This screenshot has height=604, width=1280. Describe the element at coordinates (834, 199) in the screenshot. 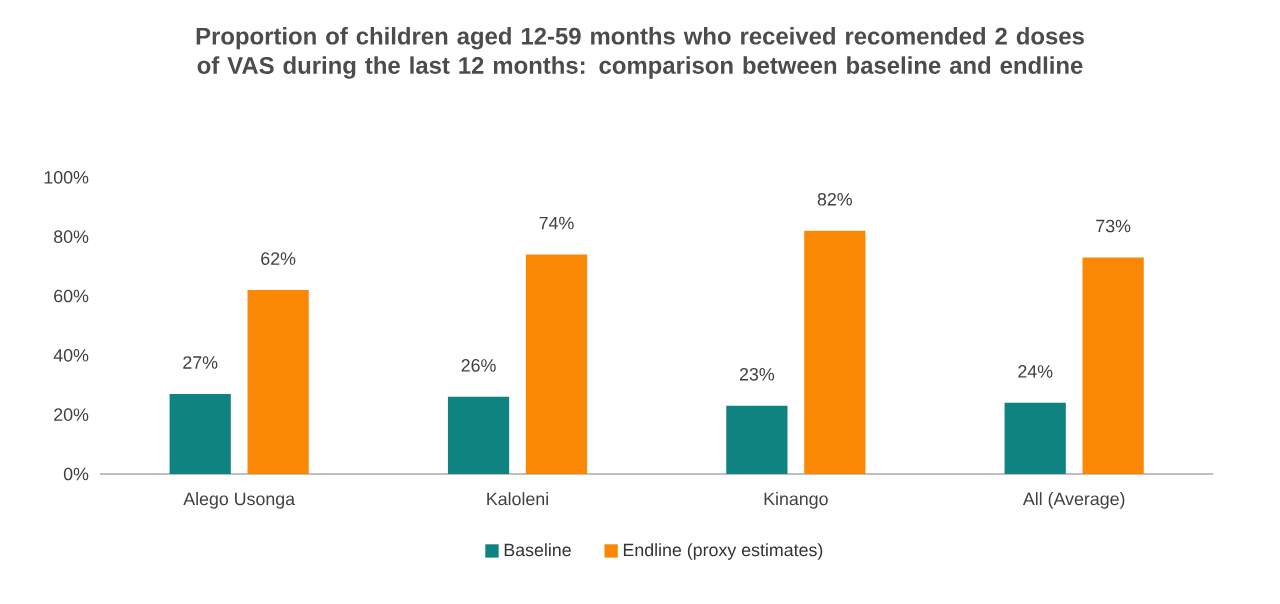

I see `data-label: 82%` at that location.